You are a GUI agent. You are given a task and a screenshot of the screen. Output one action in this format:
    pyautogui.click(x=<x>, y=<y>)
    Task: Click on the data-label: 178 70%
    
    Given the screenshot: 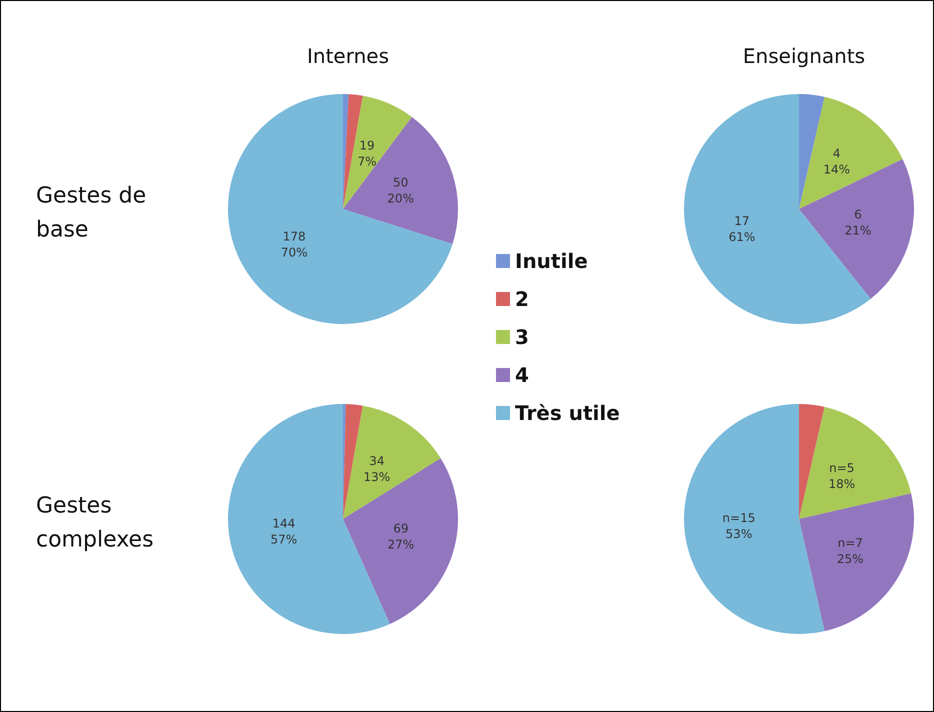 What is the action you would take?
    pyautogui.click(x=294, y=245)
    